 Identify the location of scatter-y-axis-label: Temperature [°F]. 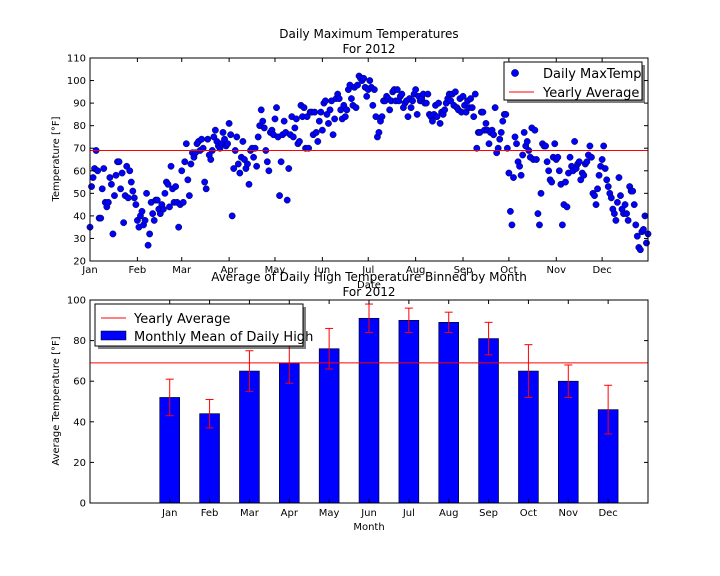
(56, 159).